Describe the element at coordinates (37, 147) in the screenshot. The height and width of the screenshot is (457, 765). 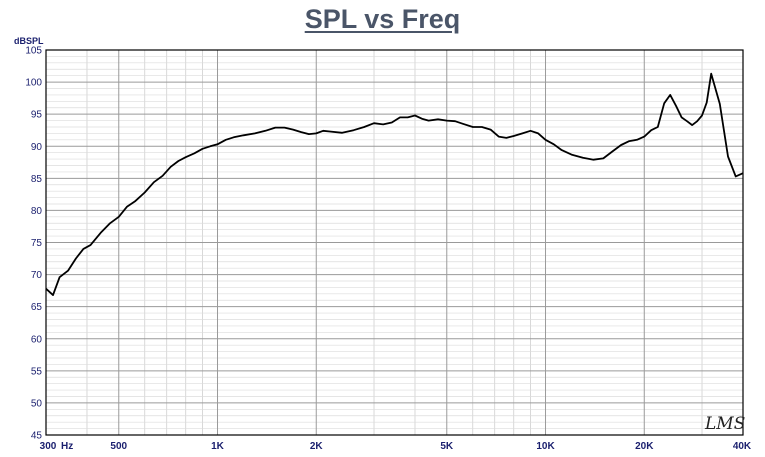
I see `y-tick-label: 90` at that location.